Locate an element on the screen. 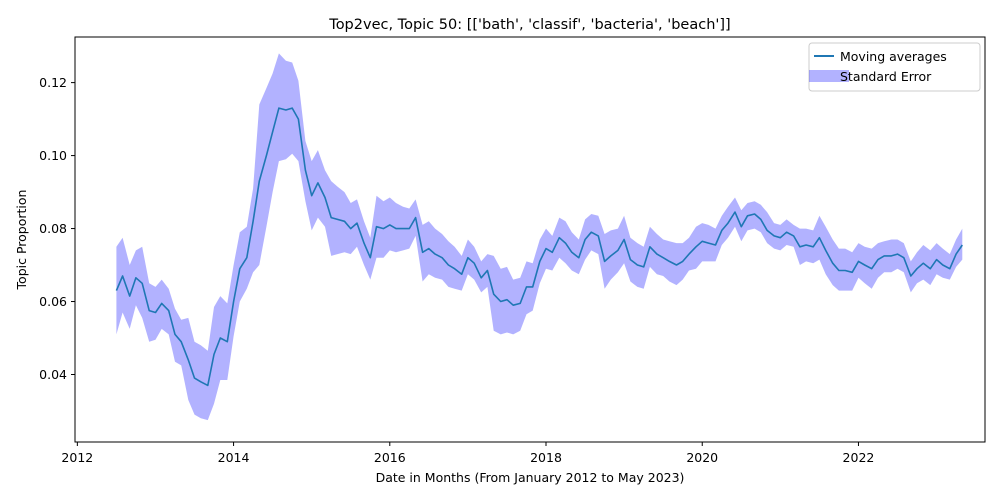 The height and width of the screenshot is (500, 1000). legend-label-standard-error: Standard Error is located at coordinates (886, 76).